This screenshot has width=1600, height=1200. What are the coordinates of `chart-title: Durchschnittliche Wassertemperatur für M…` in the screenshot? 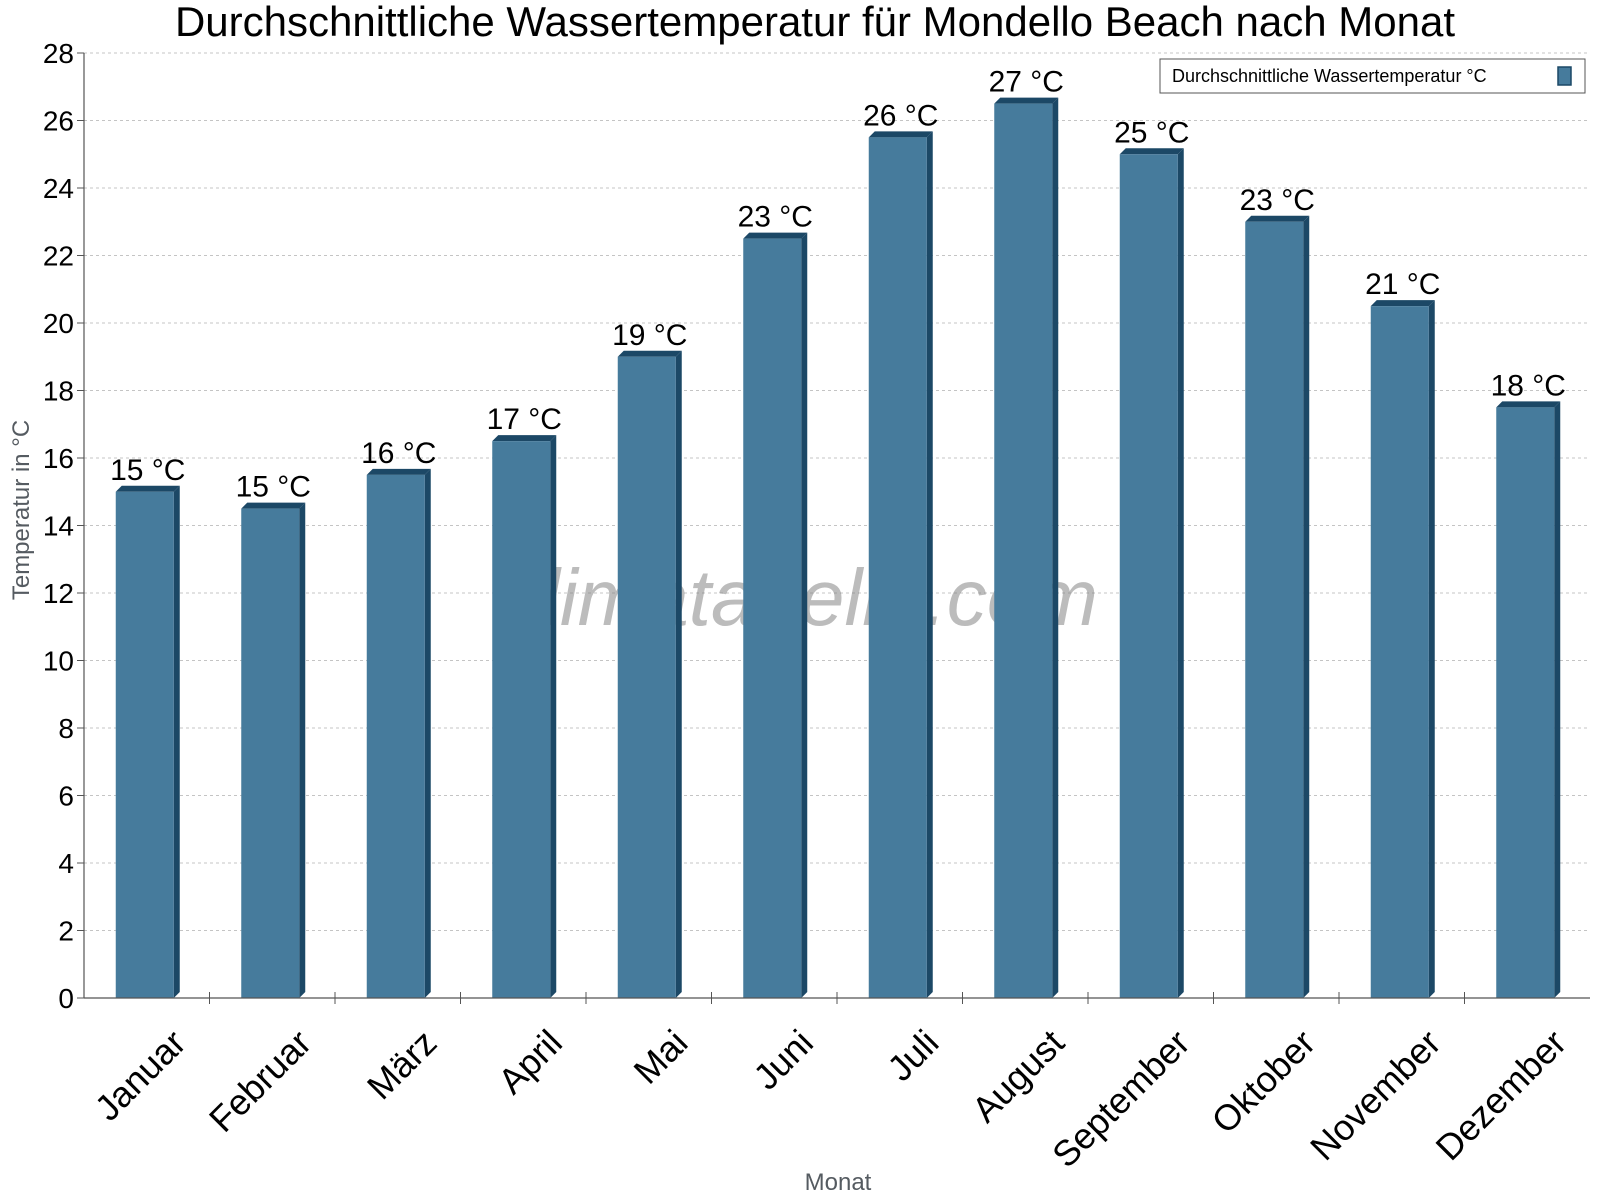 It's located at (815, 22).